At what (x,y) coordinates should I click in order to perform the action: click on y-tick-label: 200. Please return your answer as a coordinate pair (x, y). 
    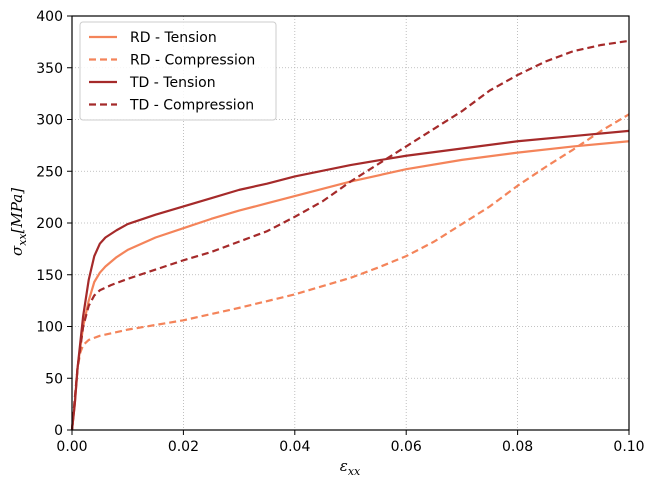
    Looking at the image, I should click on (49, 224).